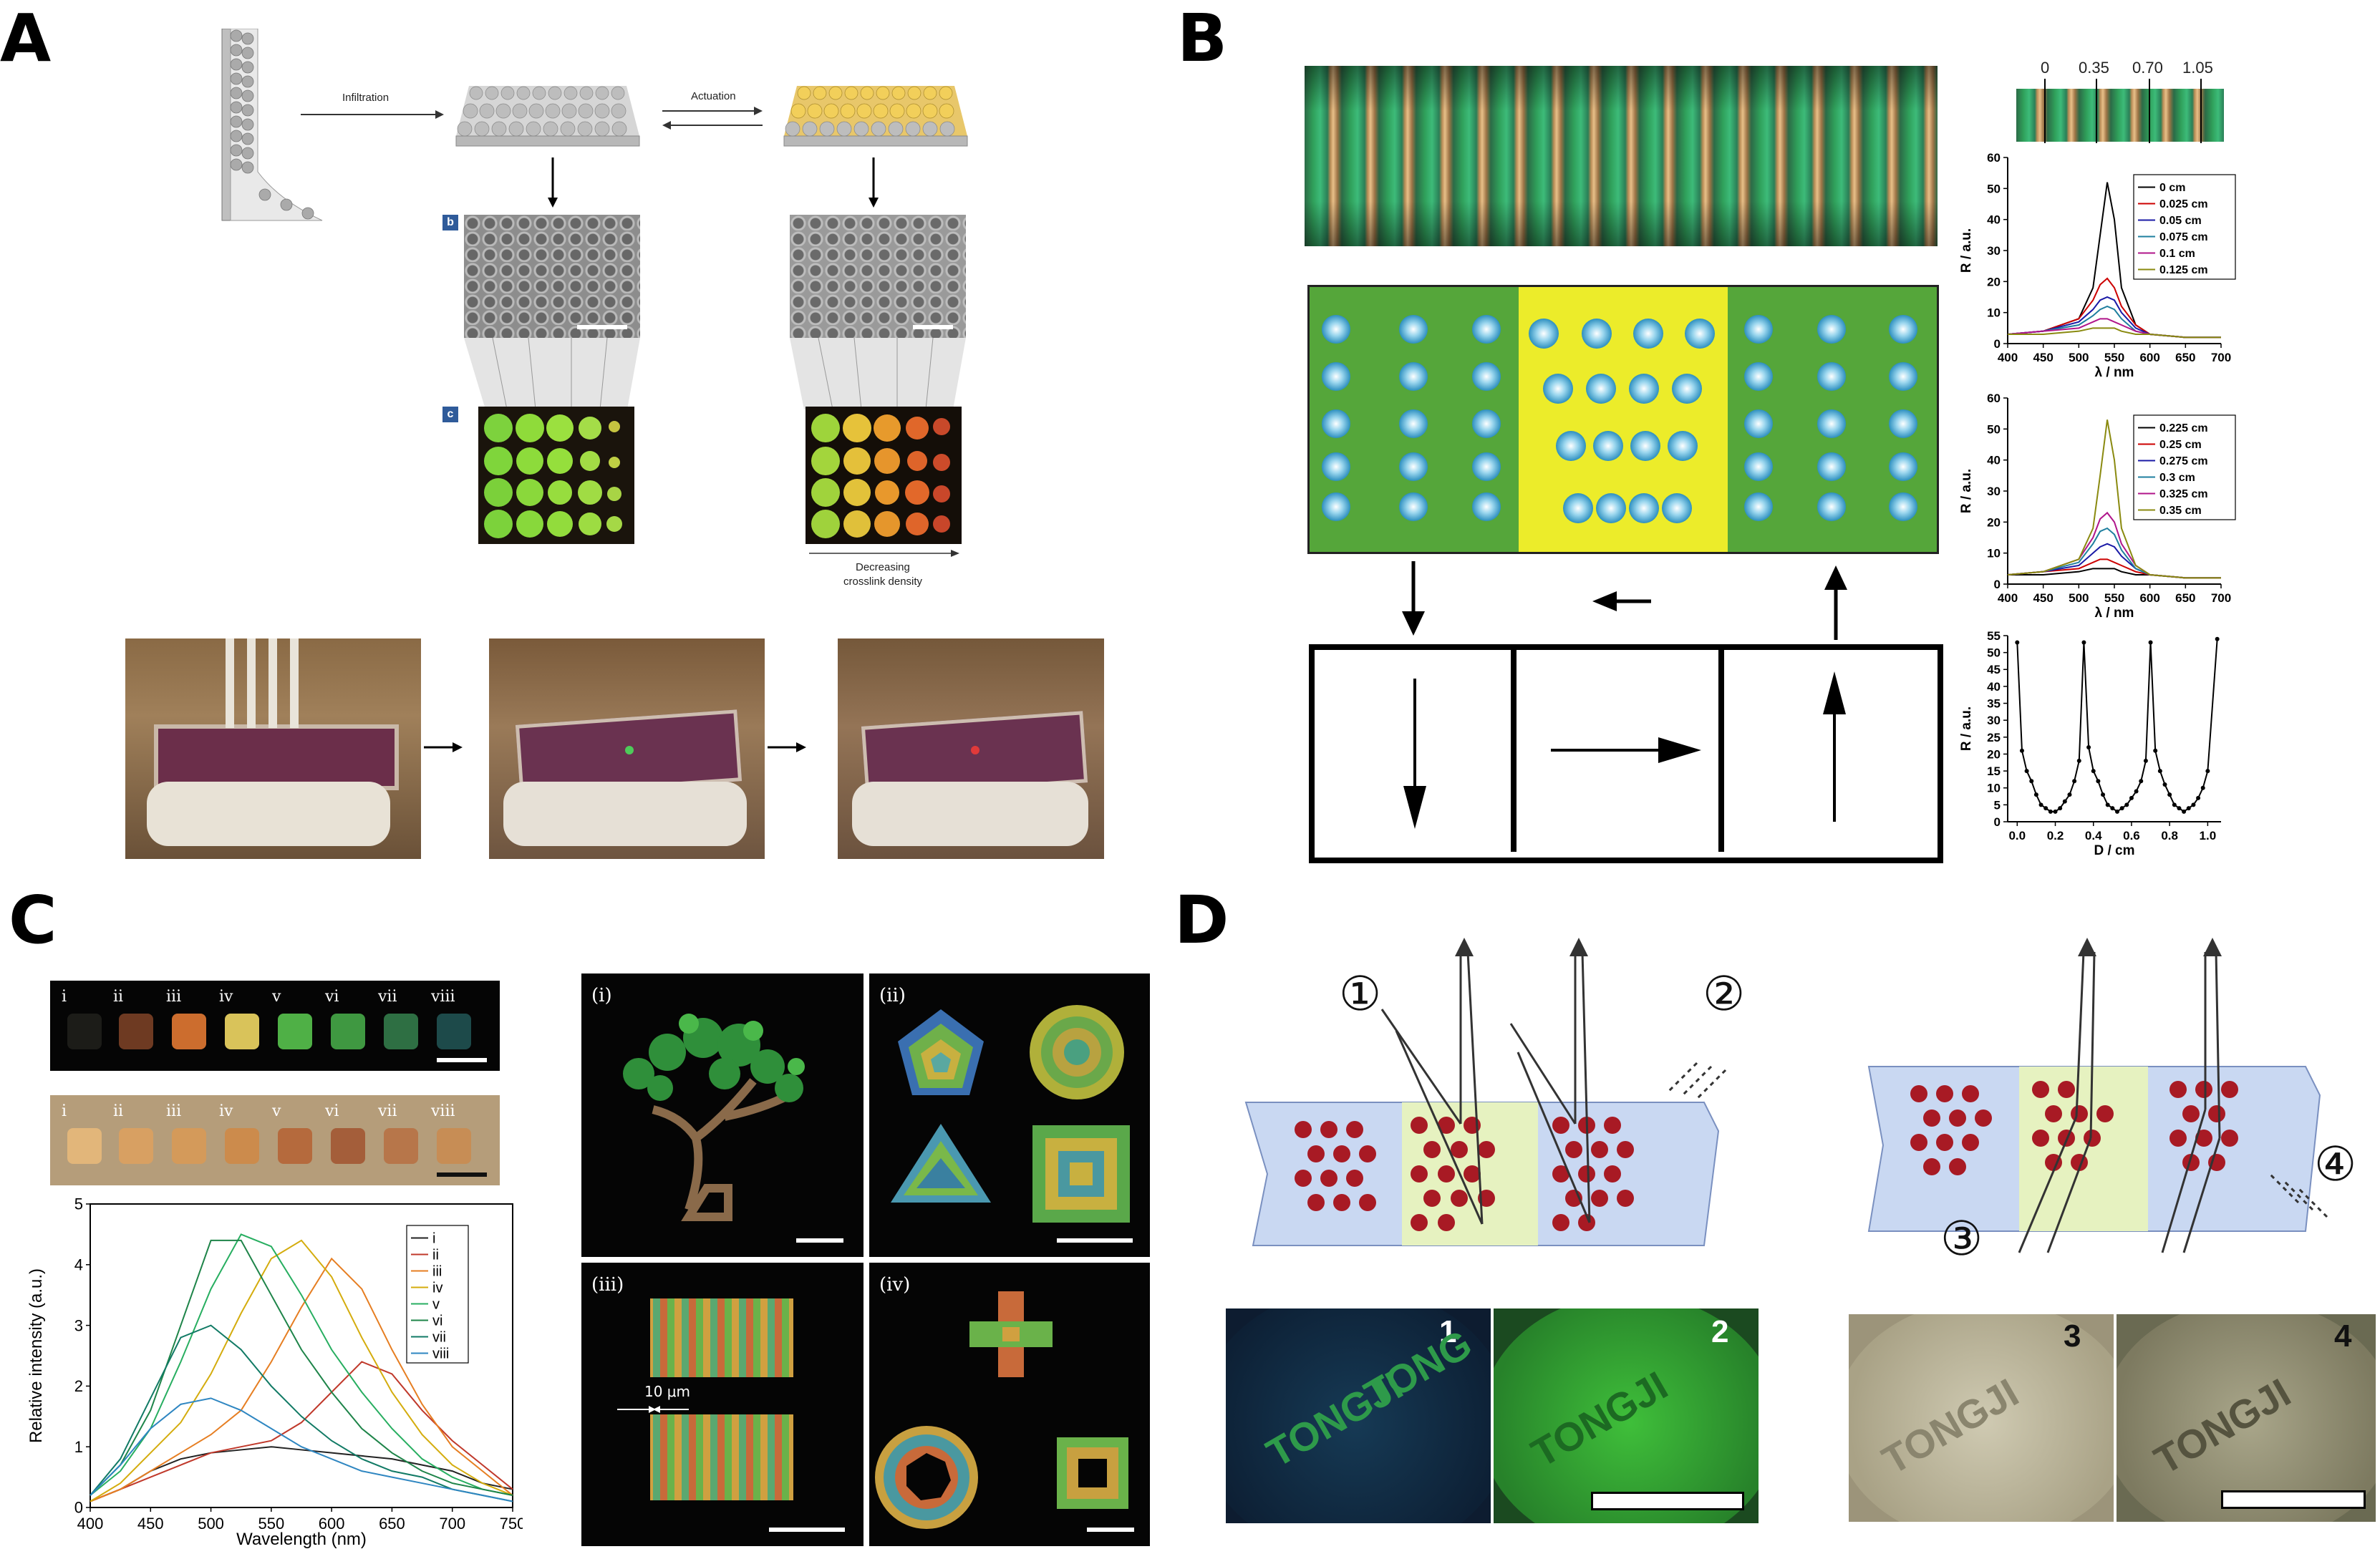 Image resolution: width=2380 pixels, height=1549 pixels. I want to click on y-tick-label: 55, so click(1994, 636).